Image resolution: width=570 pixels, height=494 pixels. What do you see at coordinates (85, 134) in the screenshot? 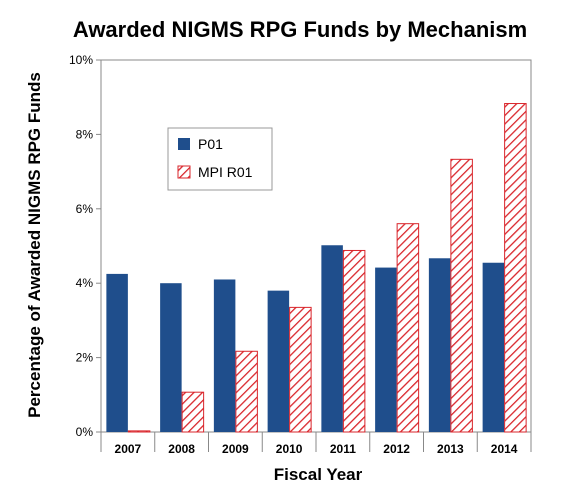
I see `y-tick-label: 8%` at bounding box center [85, 134].